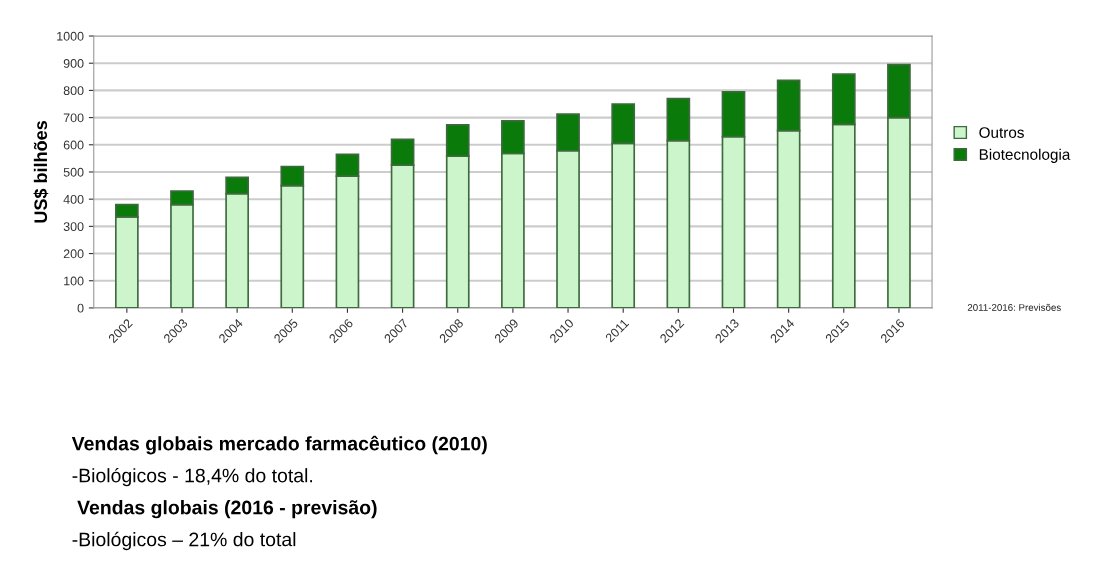 This screenshot has width=1103, height=581. What do you see at coordinates (74, 281) in the screenshot?
I see `y-tick-label: 100` at bounding box center [74, 281].